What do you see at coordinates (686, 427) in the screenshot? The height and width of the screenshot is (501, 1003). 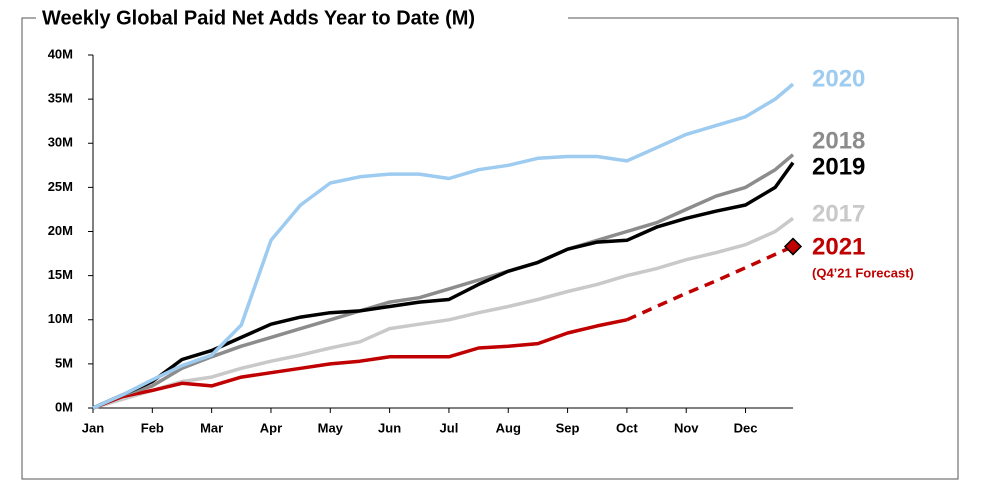 I see `x-tick-label: Nov` at bounding box center [686, 427].